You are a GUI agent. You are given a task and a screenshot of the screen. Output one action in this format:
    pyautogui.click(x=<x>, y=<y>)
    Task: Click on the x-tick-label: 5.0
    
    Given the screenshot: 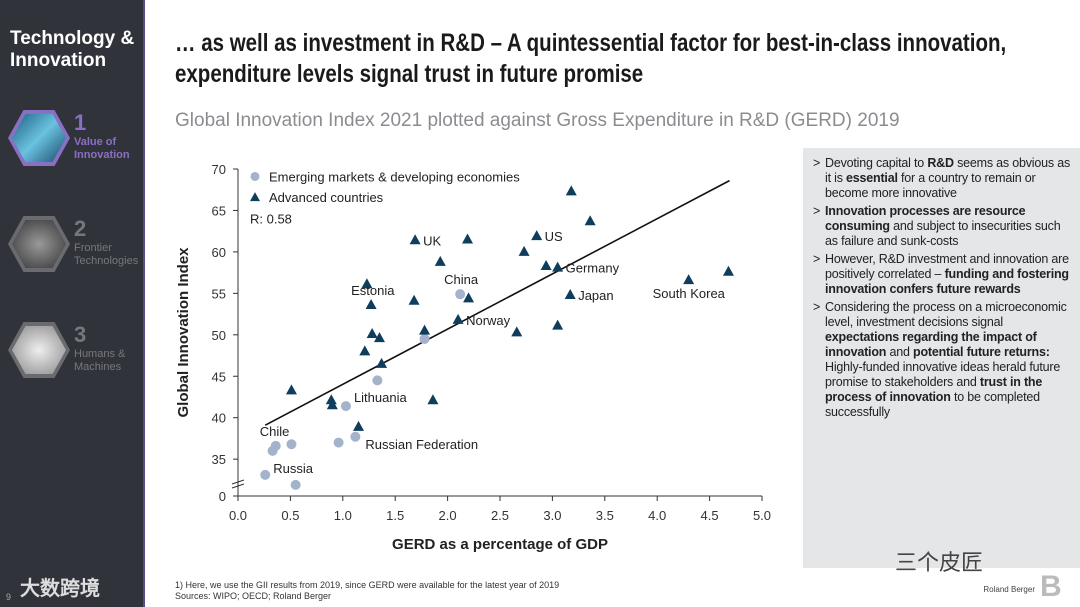 What is the action you would take?
    pyautogui.click(x=762, y=515)
    